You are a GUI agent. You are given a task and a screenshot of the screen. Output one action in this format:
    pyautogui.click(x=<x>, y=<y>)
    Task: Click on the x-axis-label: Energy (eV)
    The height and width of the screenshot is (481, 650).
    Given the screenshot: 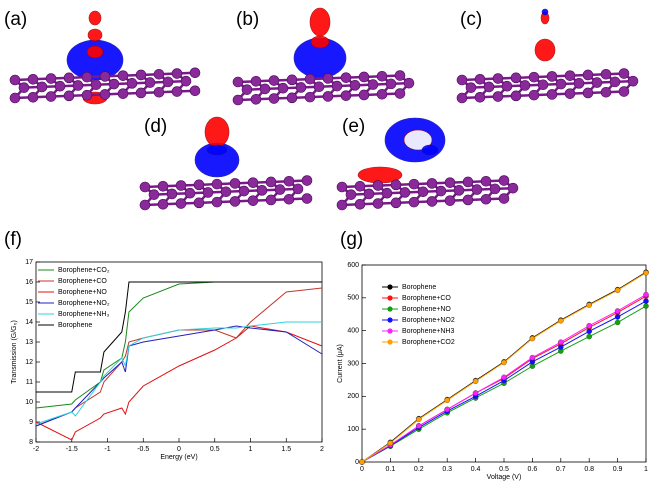 What is the action you would take?
    pyautogui.click(x=178, y=457)
    